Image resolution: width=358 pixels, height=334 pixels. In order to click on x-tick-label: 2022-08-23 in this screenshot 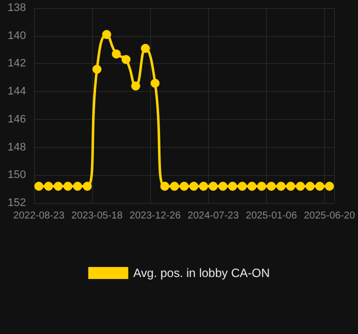, I will do `click(39, 216)`.